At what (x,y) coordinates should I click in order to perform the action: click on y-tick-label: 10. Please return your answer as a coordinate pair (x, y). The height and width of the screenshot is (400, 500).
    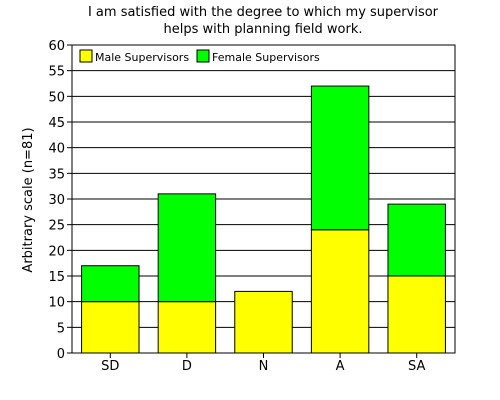
    Looking at the image, I should click on (56, 303).